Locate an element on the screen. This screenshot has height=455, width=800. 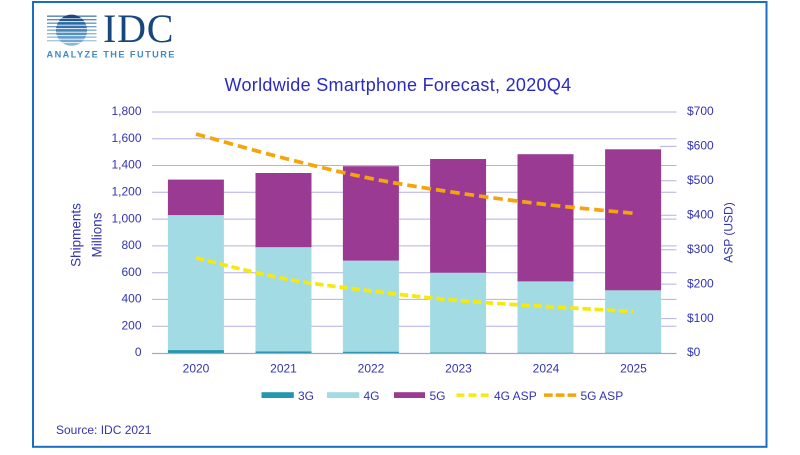
svg-text: Millions is located at coordinates (97, 234).